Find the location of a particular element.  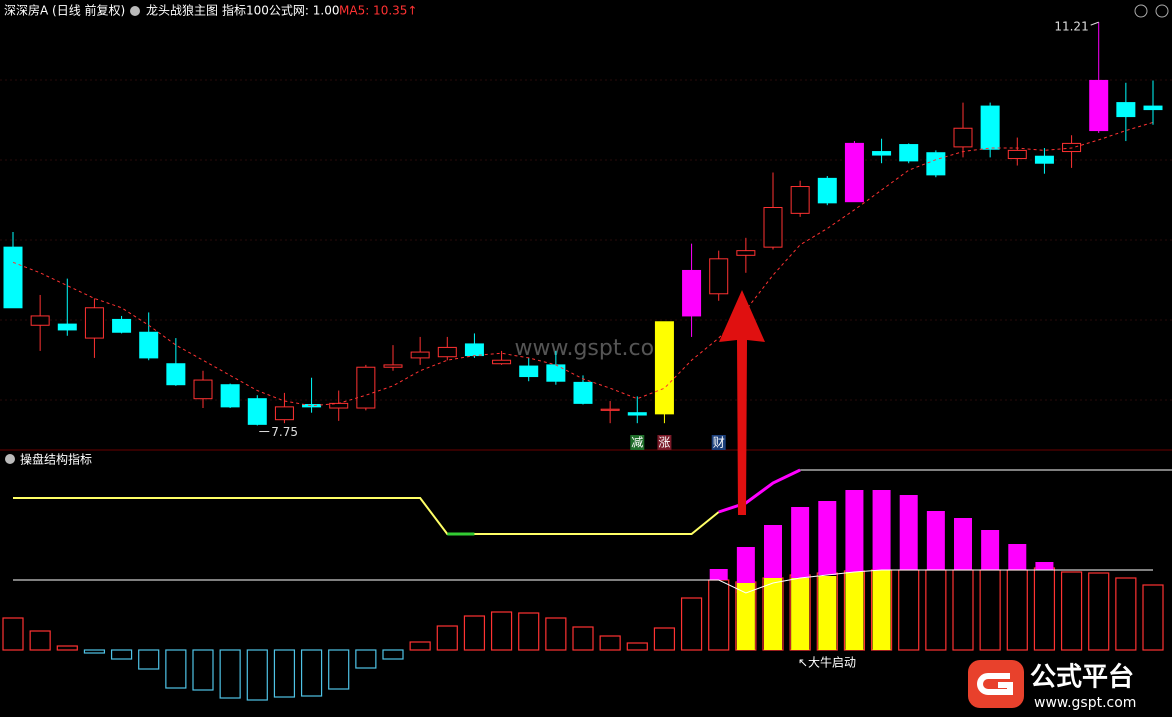

signal-label: 财 is located at coordinates (719, 443).